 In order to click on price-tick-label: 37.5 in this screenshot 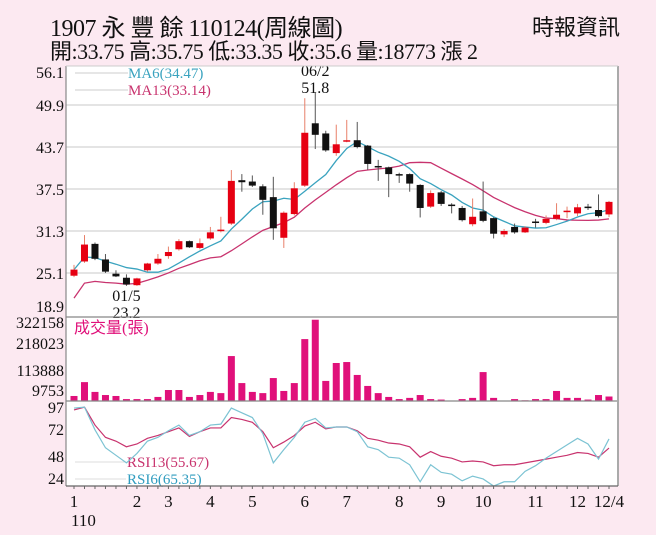, I will do `click(50, 190)`.